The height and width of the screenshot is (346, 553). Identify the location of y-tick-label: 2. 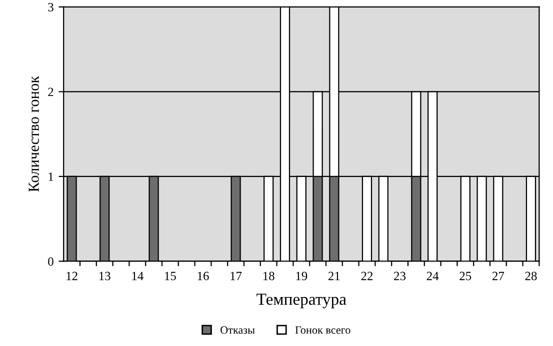
(51, 92).